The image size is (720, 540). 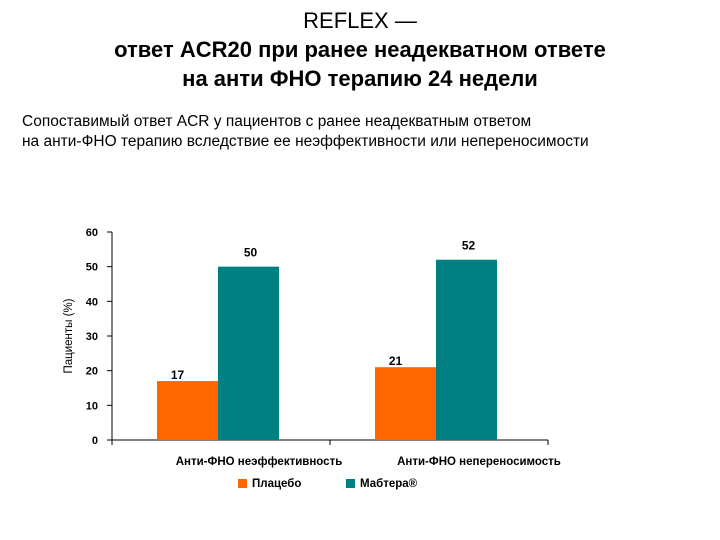 What do you see at coordinates (178, 375) in the screenshot?
I see `data-label: 17` at bounding box center [178, 375].